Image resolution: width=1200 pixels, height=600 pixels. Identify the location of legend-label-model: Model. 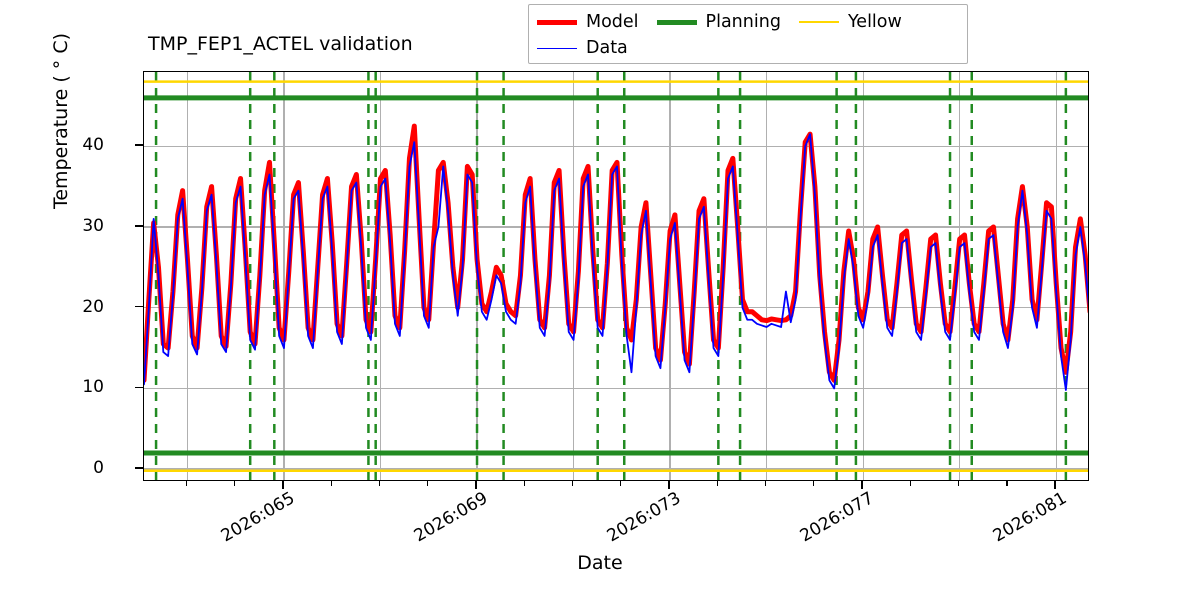
(612, 22).